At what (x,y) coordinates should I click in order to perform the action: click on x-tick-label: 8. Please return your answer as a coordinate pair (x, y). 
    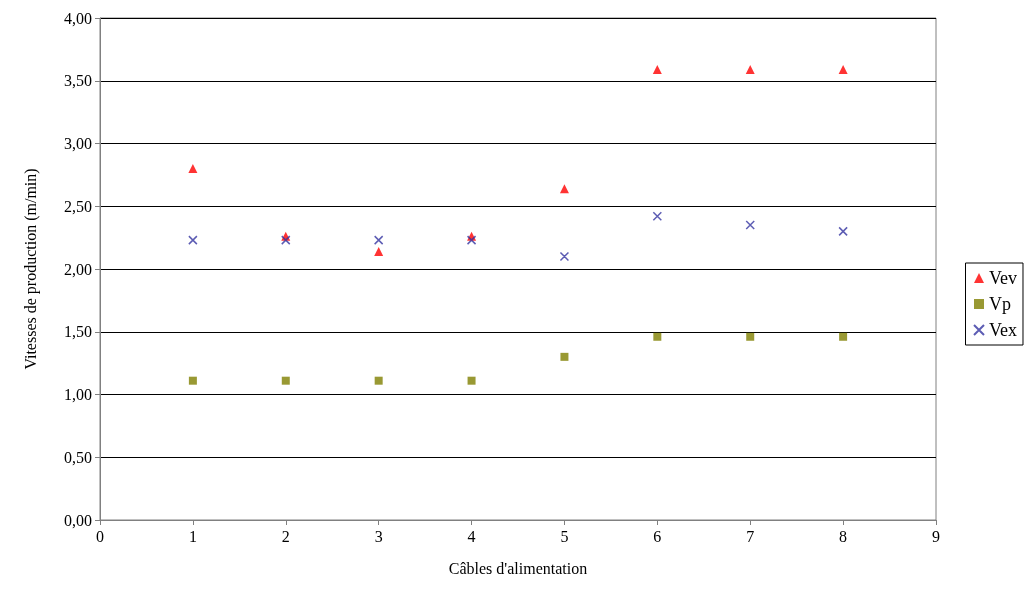
    Looking at the image, I should click on (843, 536).